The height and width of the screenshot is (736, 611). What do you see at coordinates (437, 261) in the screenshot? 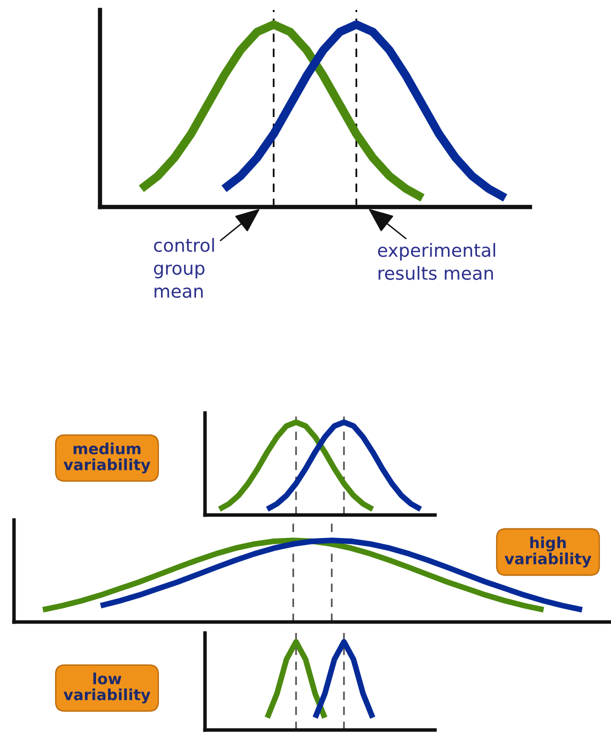
I see `text: experimental results mean` at bounding box center [437, 261].